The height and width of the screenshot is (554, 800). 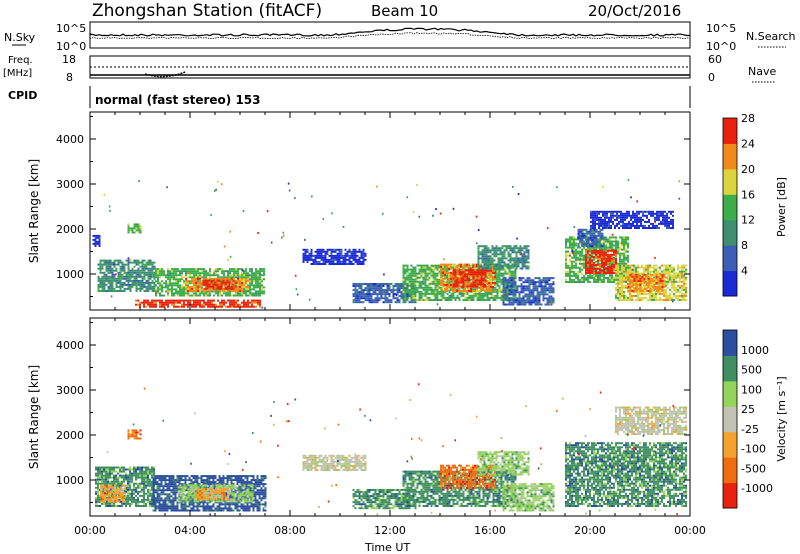 What do you see at coordinates (755, 350) in the screenshot?
I see `colorbar-tick-label: 1000` at bounding box center [755, 350].